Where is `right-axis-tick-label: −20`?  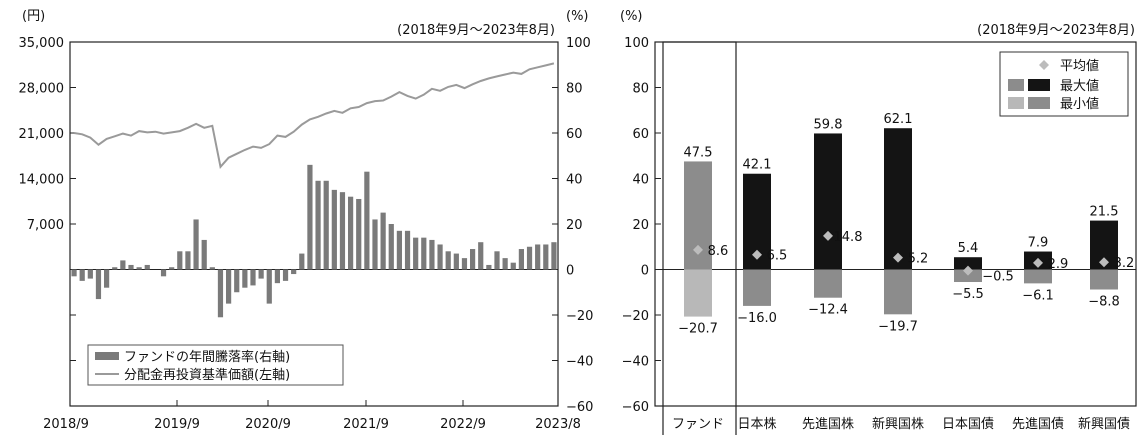
right-axis-tick-label: −20 is located at coordinates (579, 316).